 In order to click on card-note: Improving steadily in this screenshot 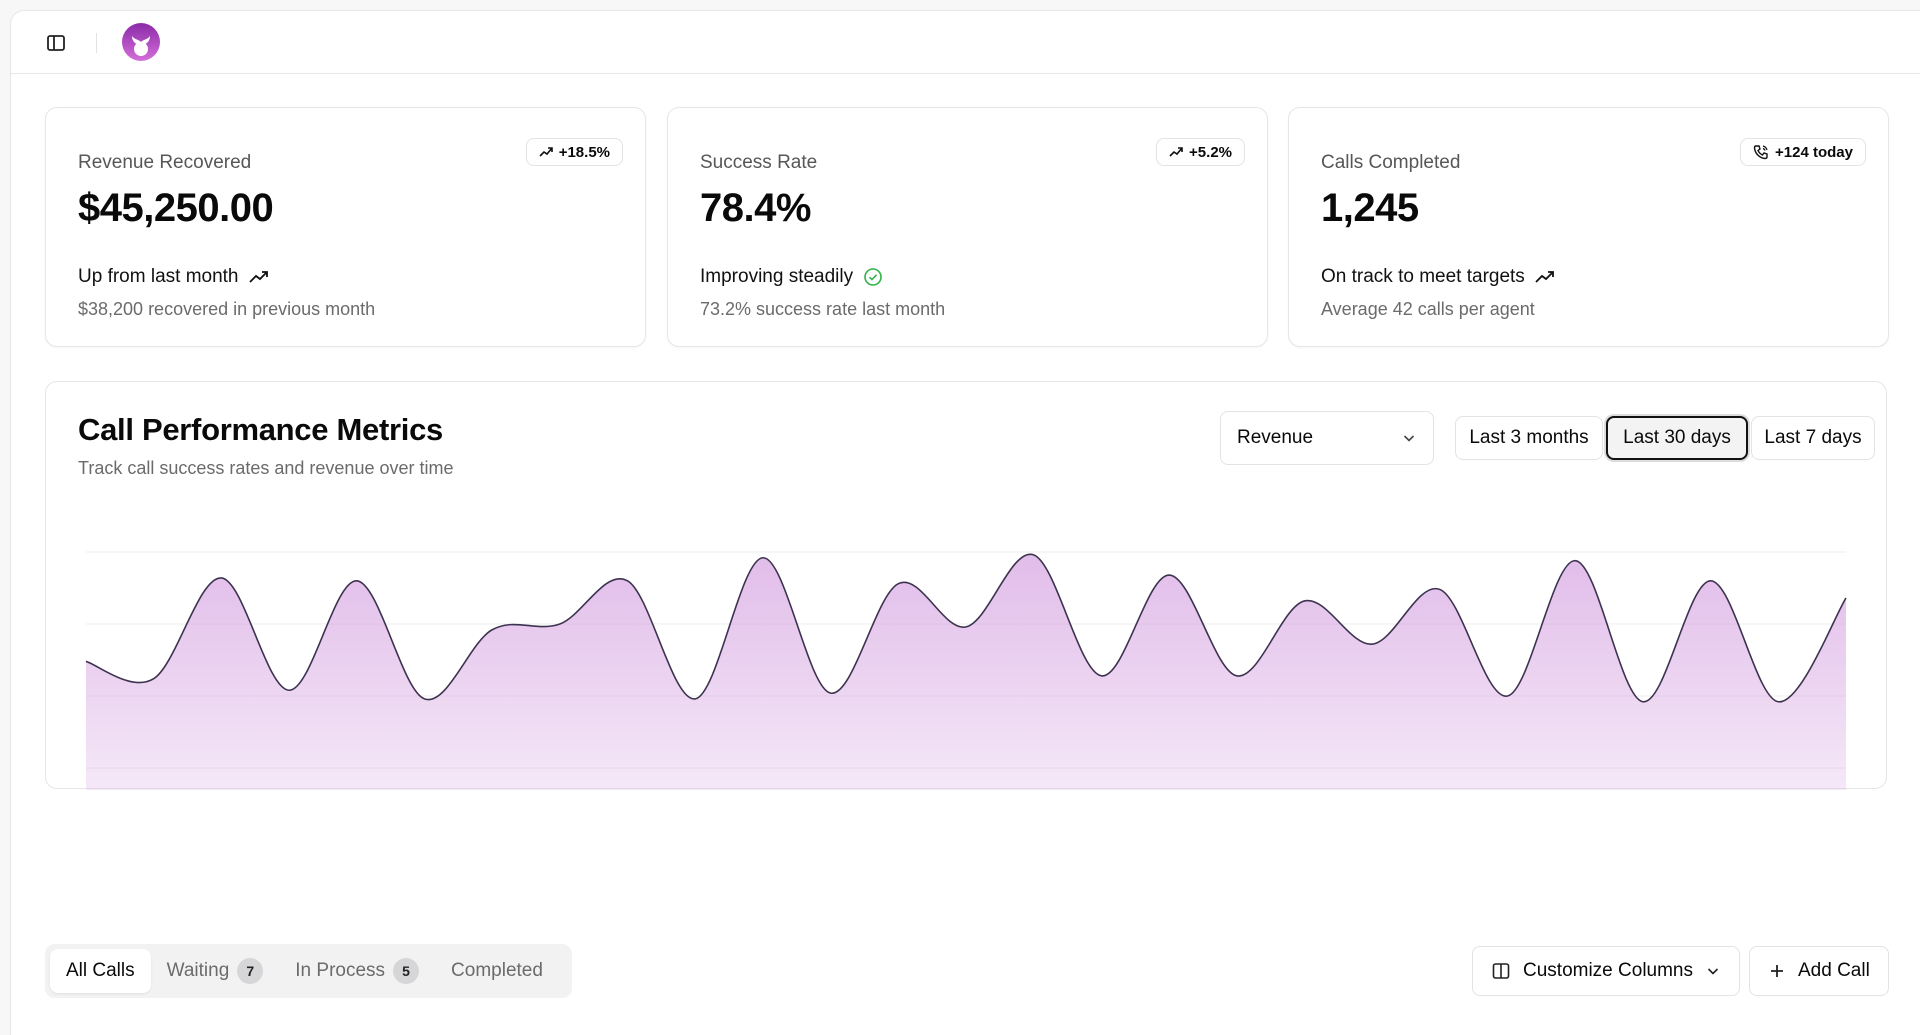, I will do `click(791, 277)`.